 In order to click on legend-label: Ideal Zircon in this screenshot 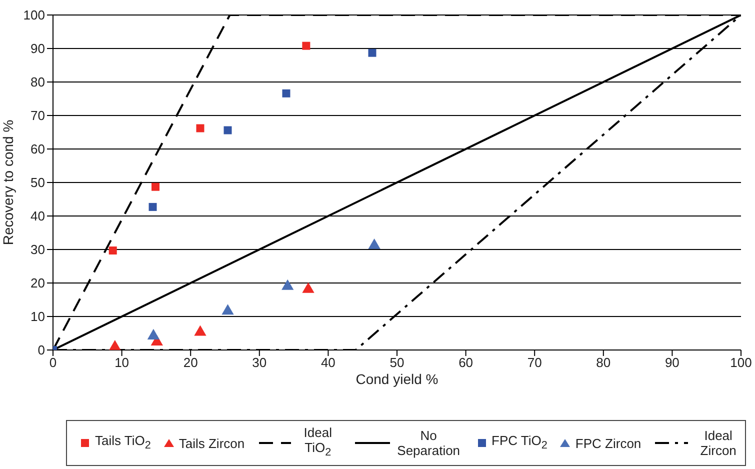, I will do `click(718, 443)`.